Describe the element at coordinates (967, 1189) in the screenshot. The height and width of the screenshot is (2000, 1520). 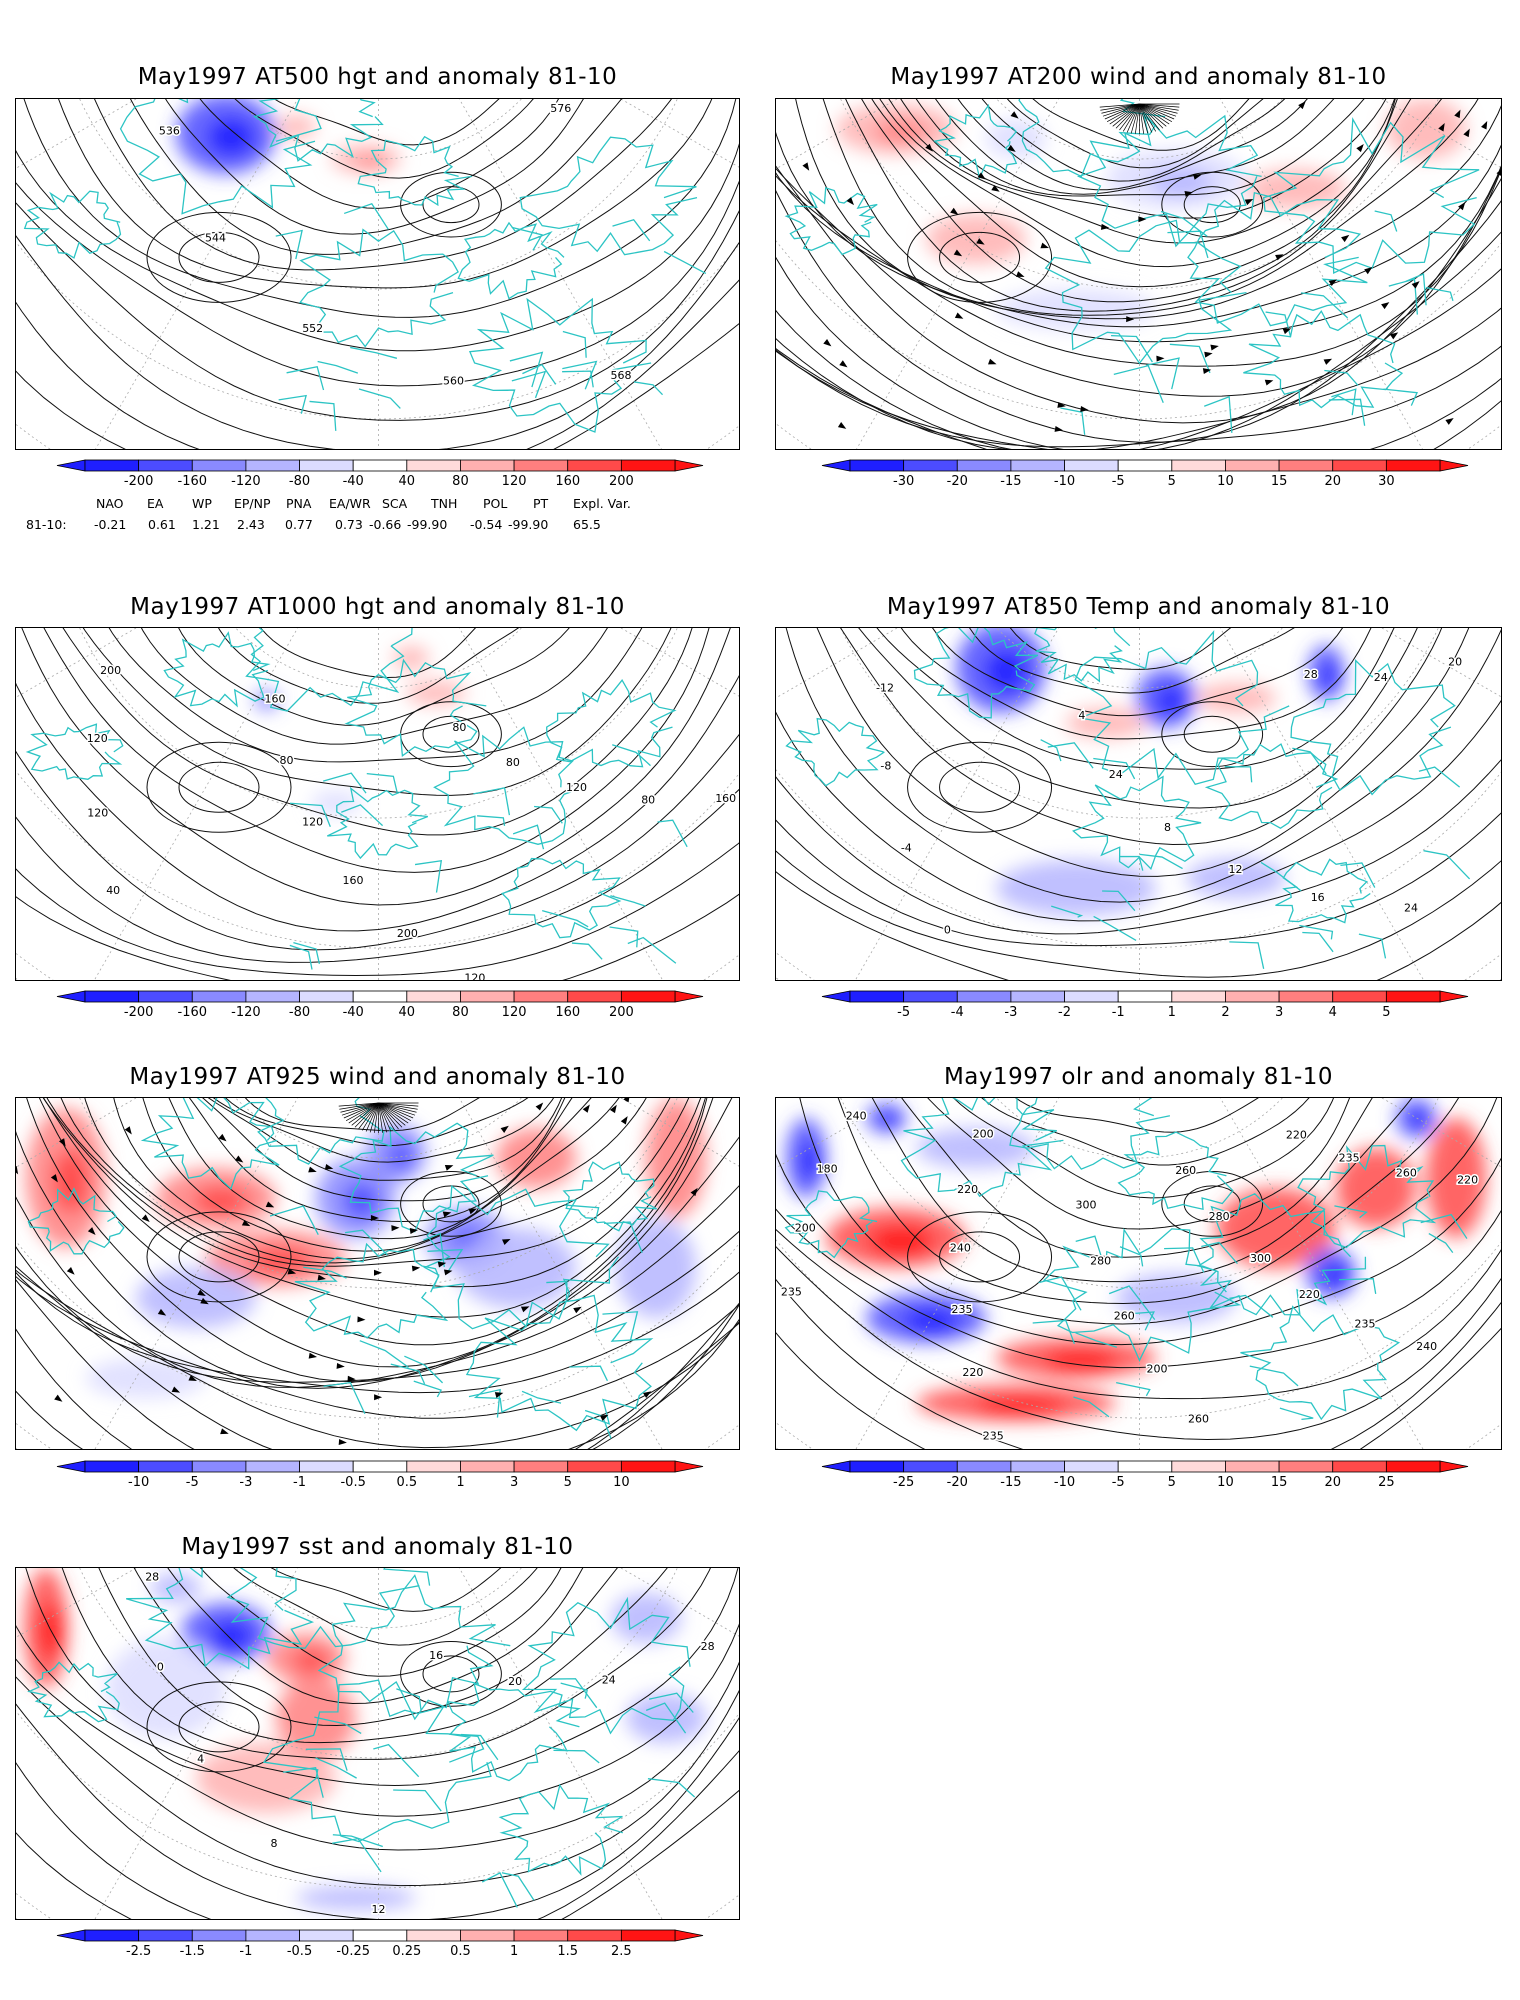
I see `contour-label: 220` at that location.